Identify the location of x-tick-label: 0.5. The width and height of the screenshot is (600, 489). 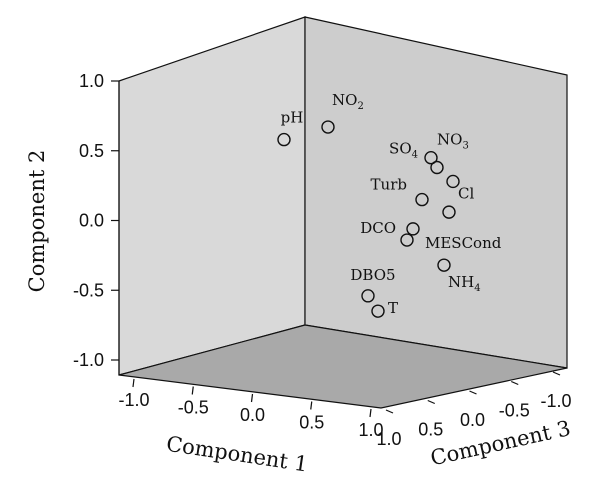
(311, 423).